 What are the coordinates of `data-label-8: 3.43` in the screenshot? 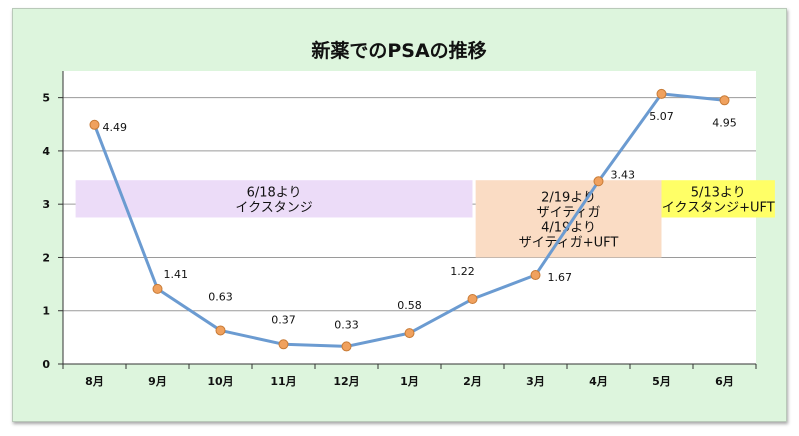 It's located at (623, 174).